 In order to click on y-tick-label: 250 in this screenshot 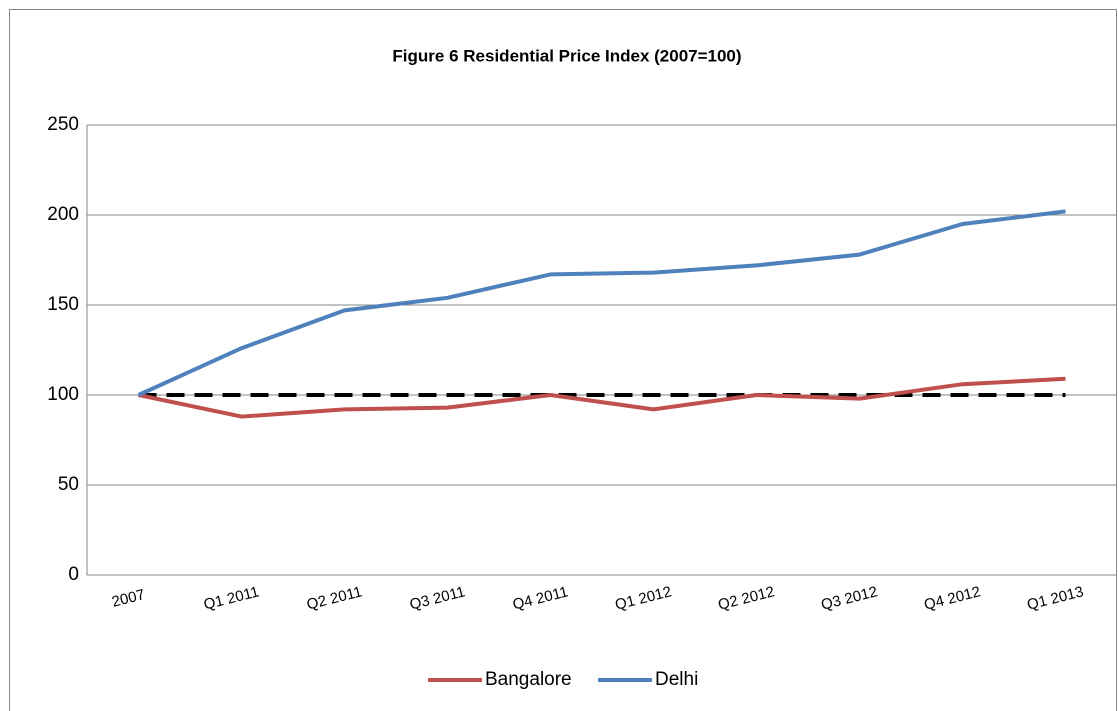, I will do `click(63, 124)`.